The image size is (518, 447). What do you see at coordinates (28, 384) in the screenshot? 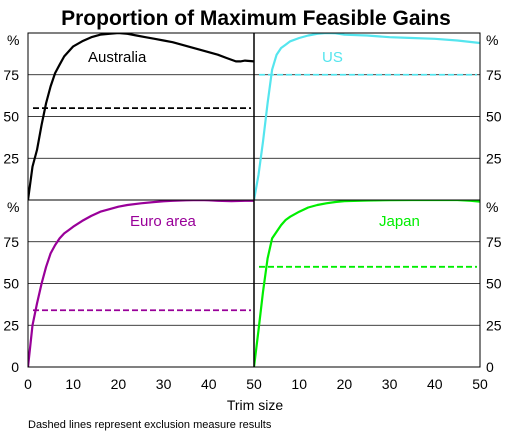
I see `x-tick-0: 0` at bounding box center [28, 384].